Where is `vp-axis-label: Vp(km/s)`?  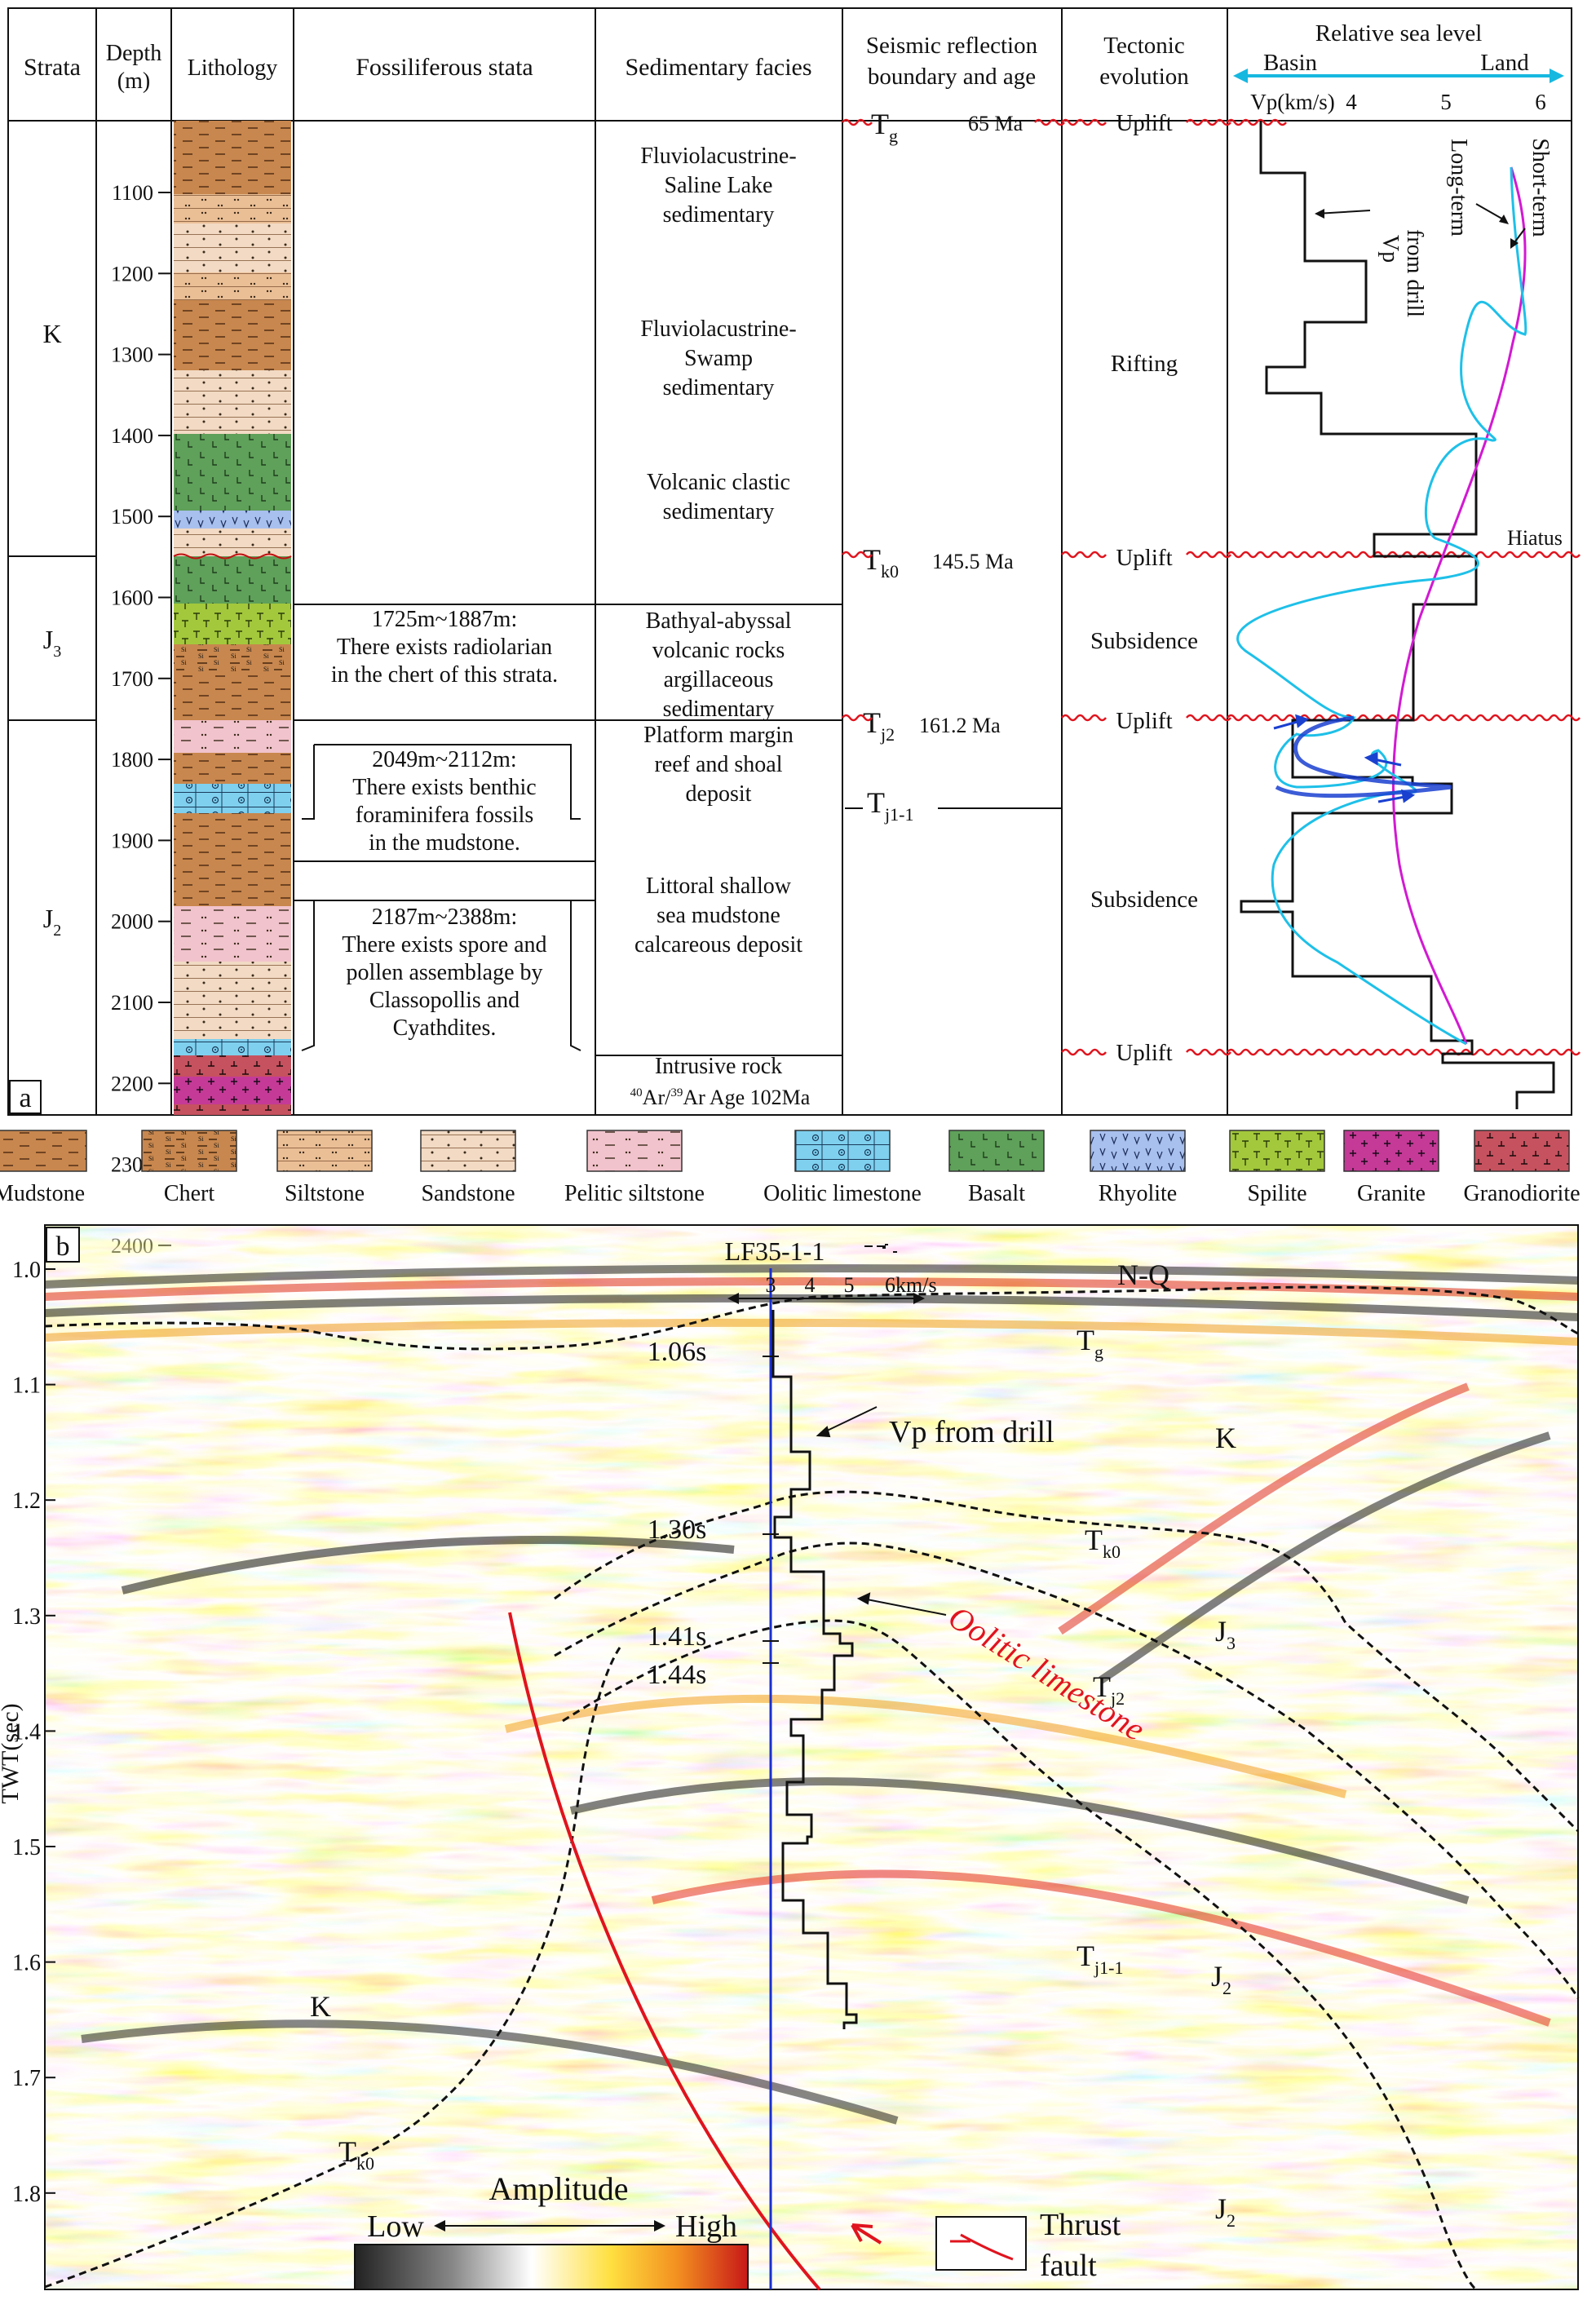
vp-axis-label: Vp(km/s) is located at coordinates (1292, 102).